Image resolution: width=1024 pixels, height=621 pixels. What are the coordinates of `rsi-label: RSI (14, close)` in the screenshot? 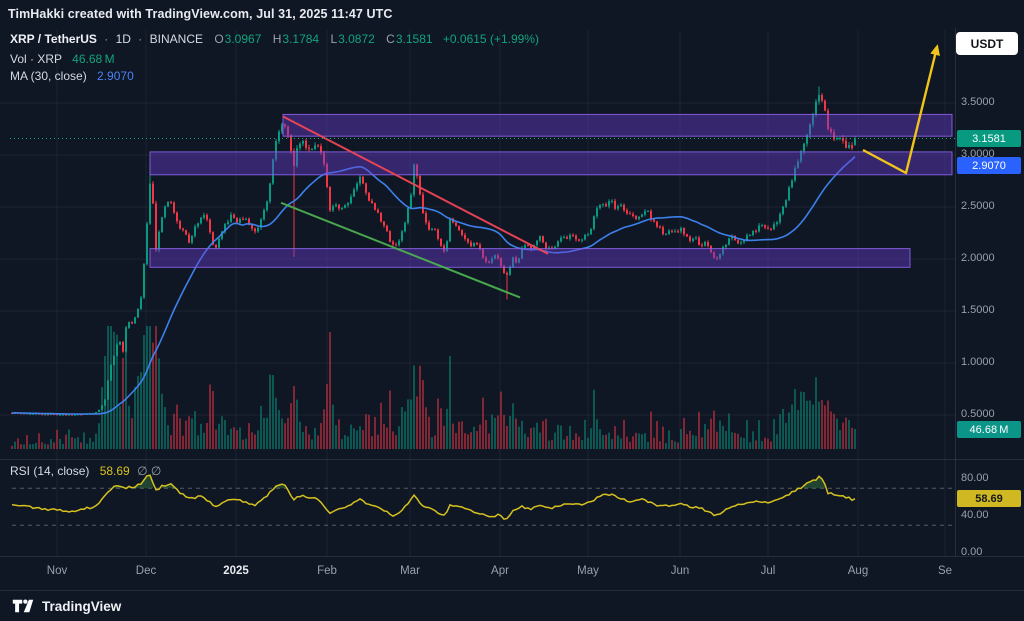 It's located at (50, 471).